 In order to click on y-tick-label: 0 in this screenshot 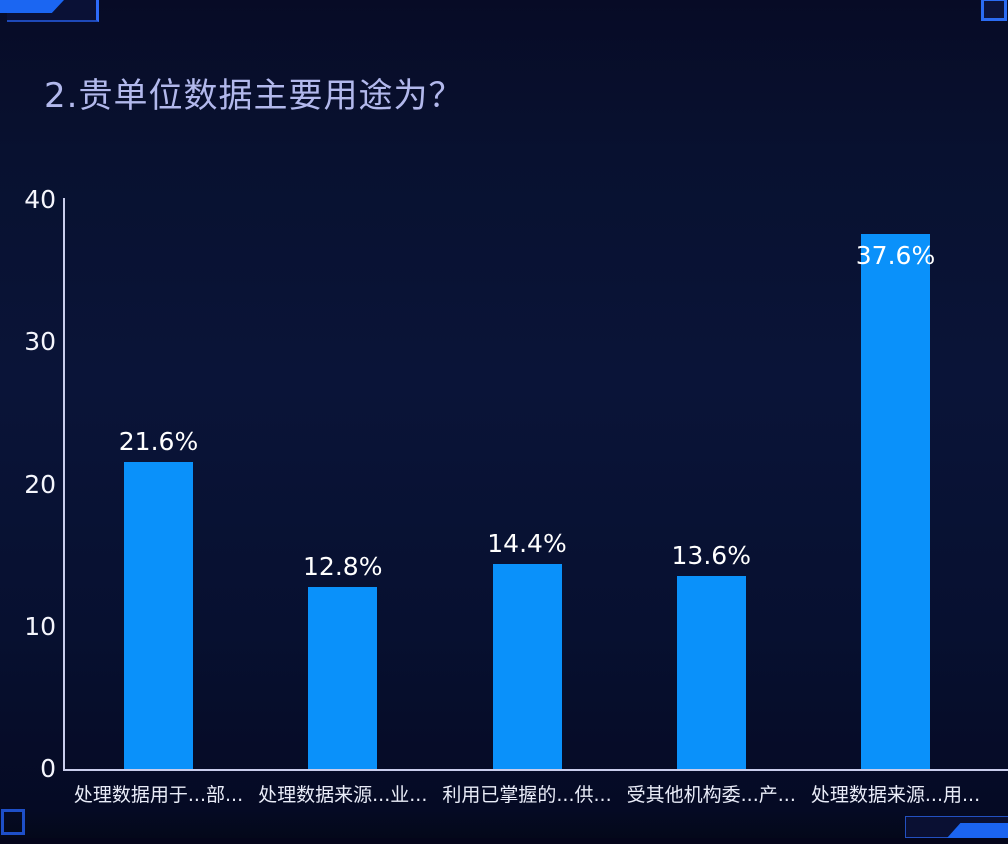, I will do `click(48, 768)`.